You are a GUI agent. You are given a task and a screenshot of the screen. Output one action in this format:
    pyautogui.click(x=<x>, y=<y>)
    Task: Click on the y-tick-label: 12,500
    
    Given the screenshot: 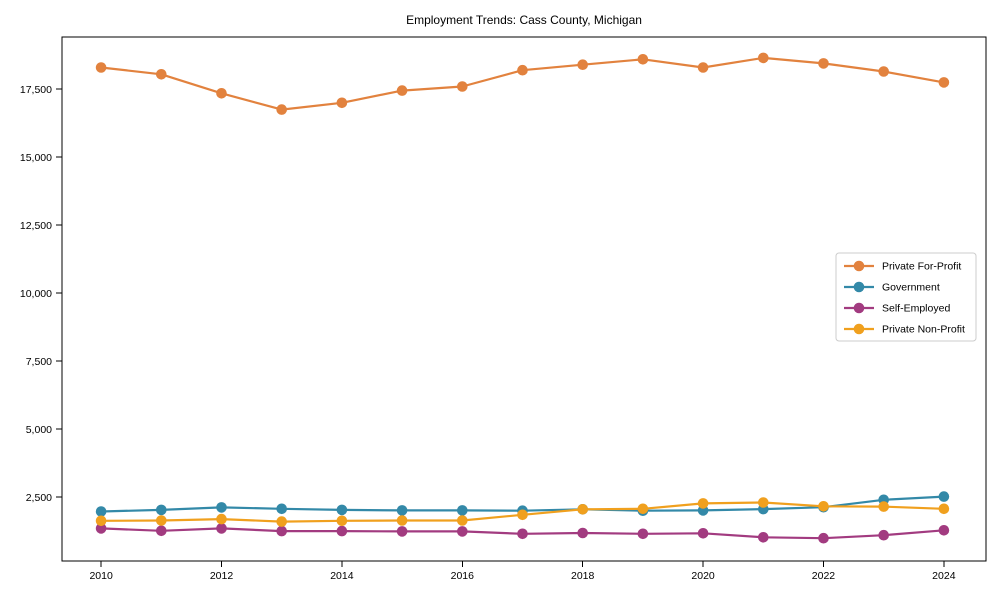 What is the action you would take?
    pyautogui.click(x=36, y=226)
    